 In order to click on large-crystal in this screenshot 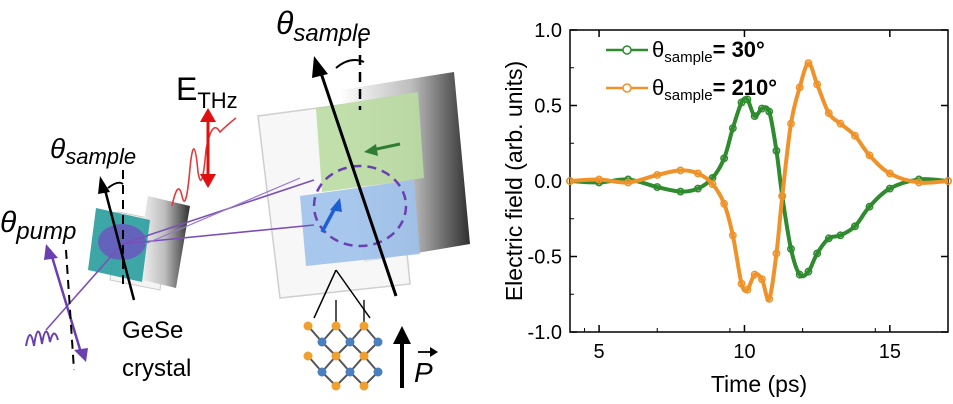, I will do `click(363, 185)`.